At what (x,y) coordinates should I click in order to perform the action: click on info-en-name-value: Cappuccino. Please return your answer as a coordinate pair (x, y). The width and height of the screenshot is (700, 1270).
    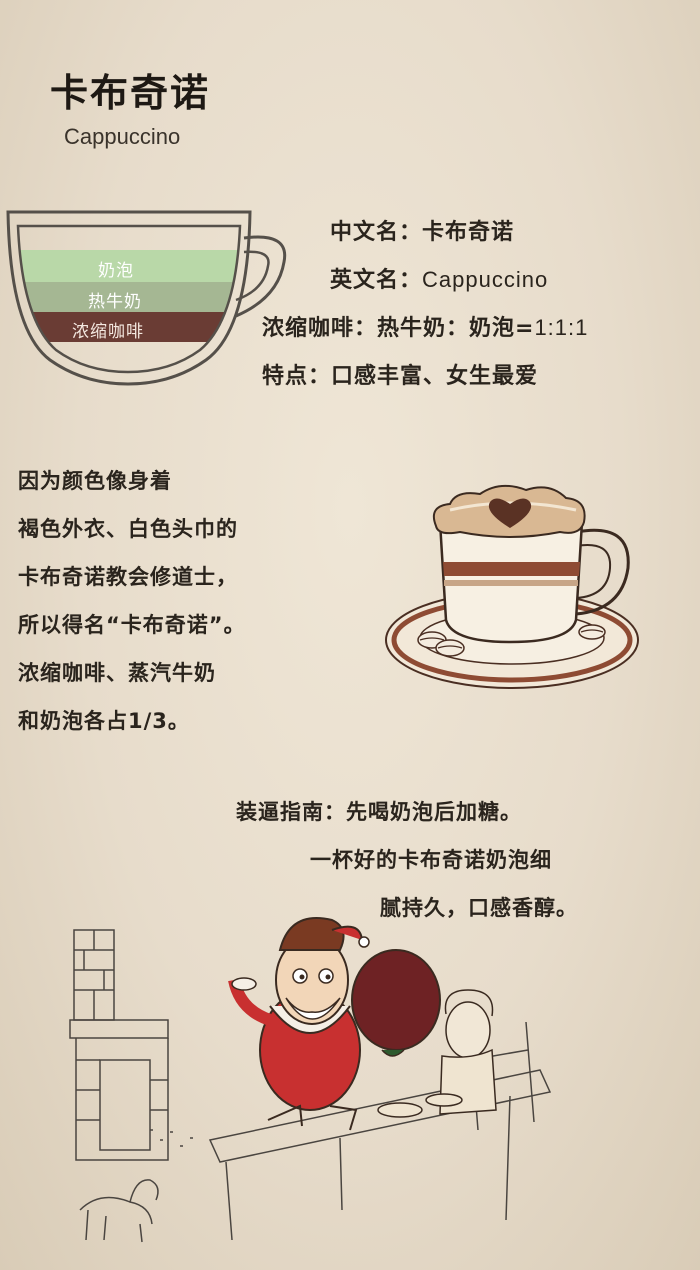
    Looking at the image, I should click on (485, 279).